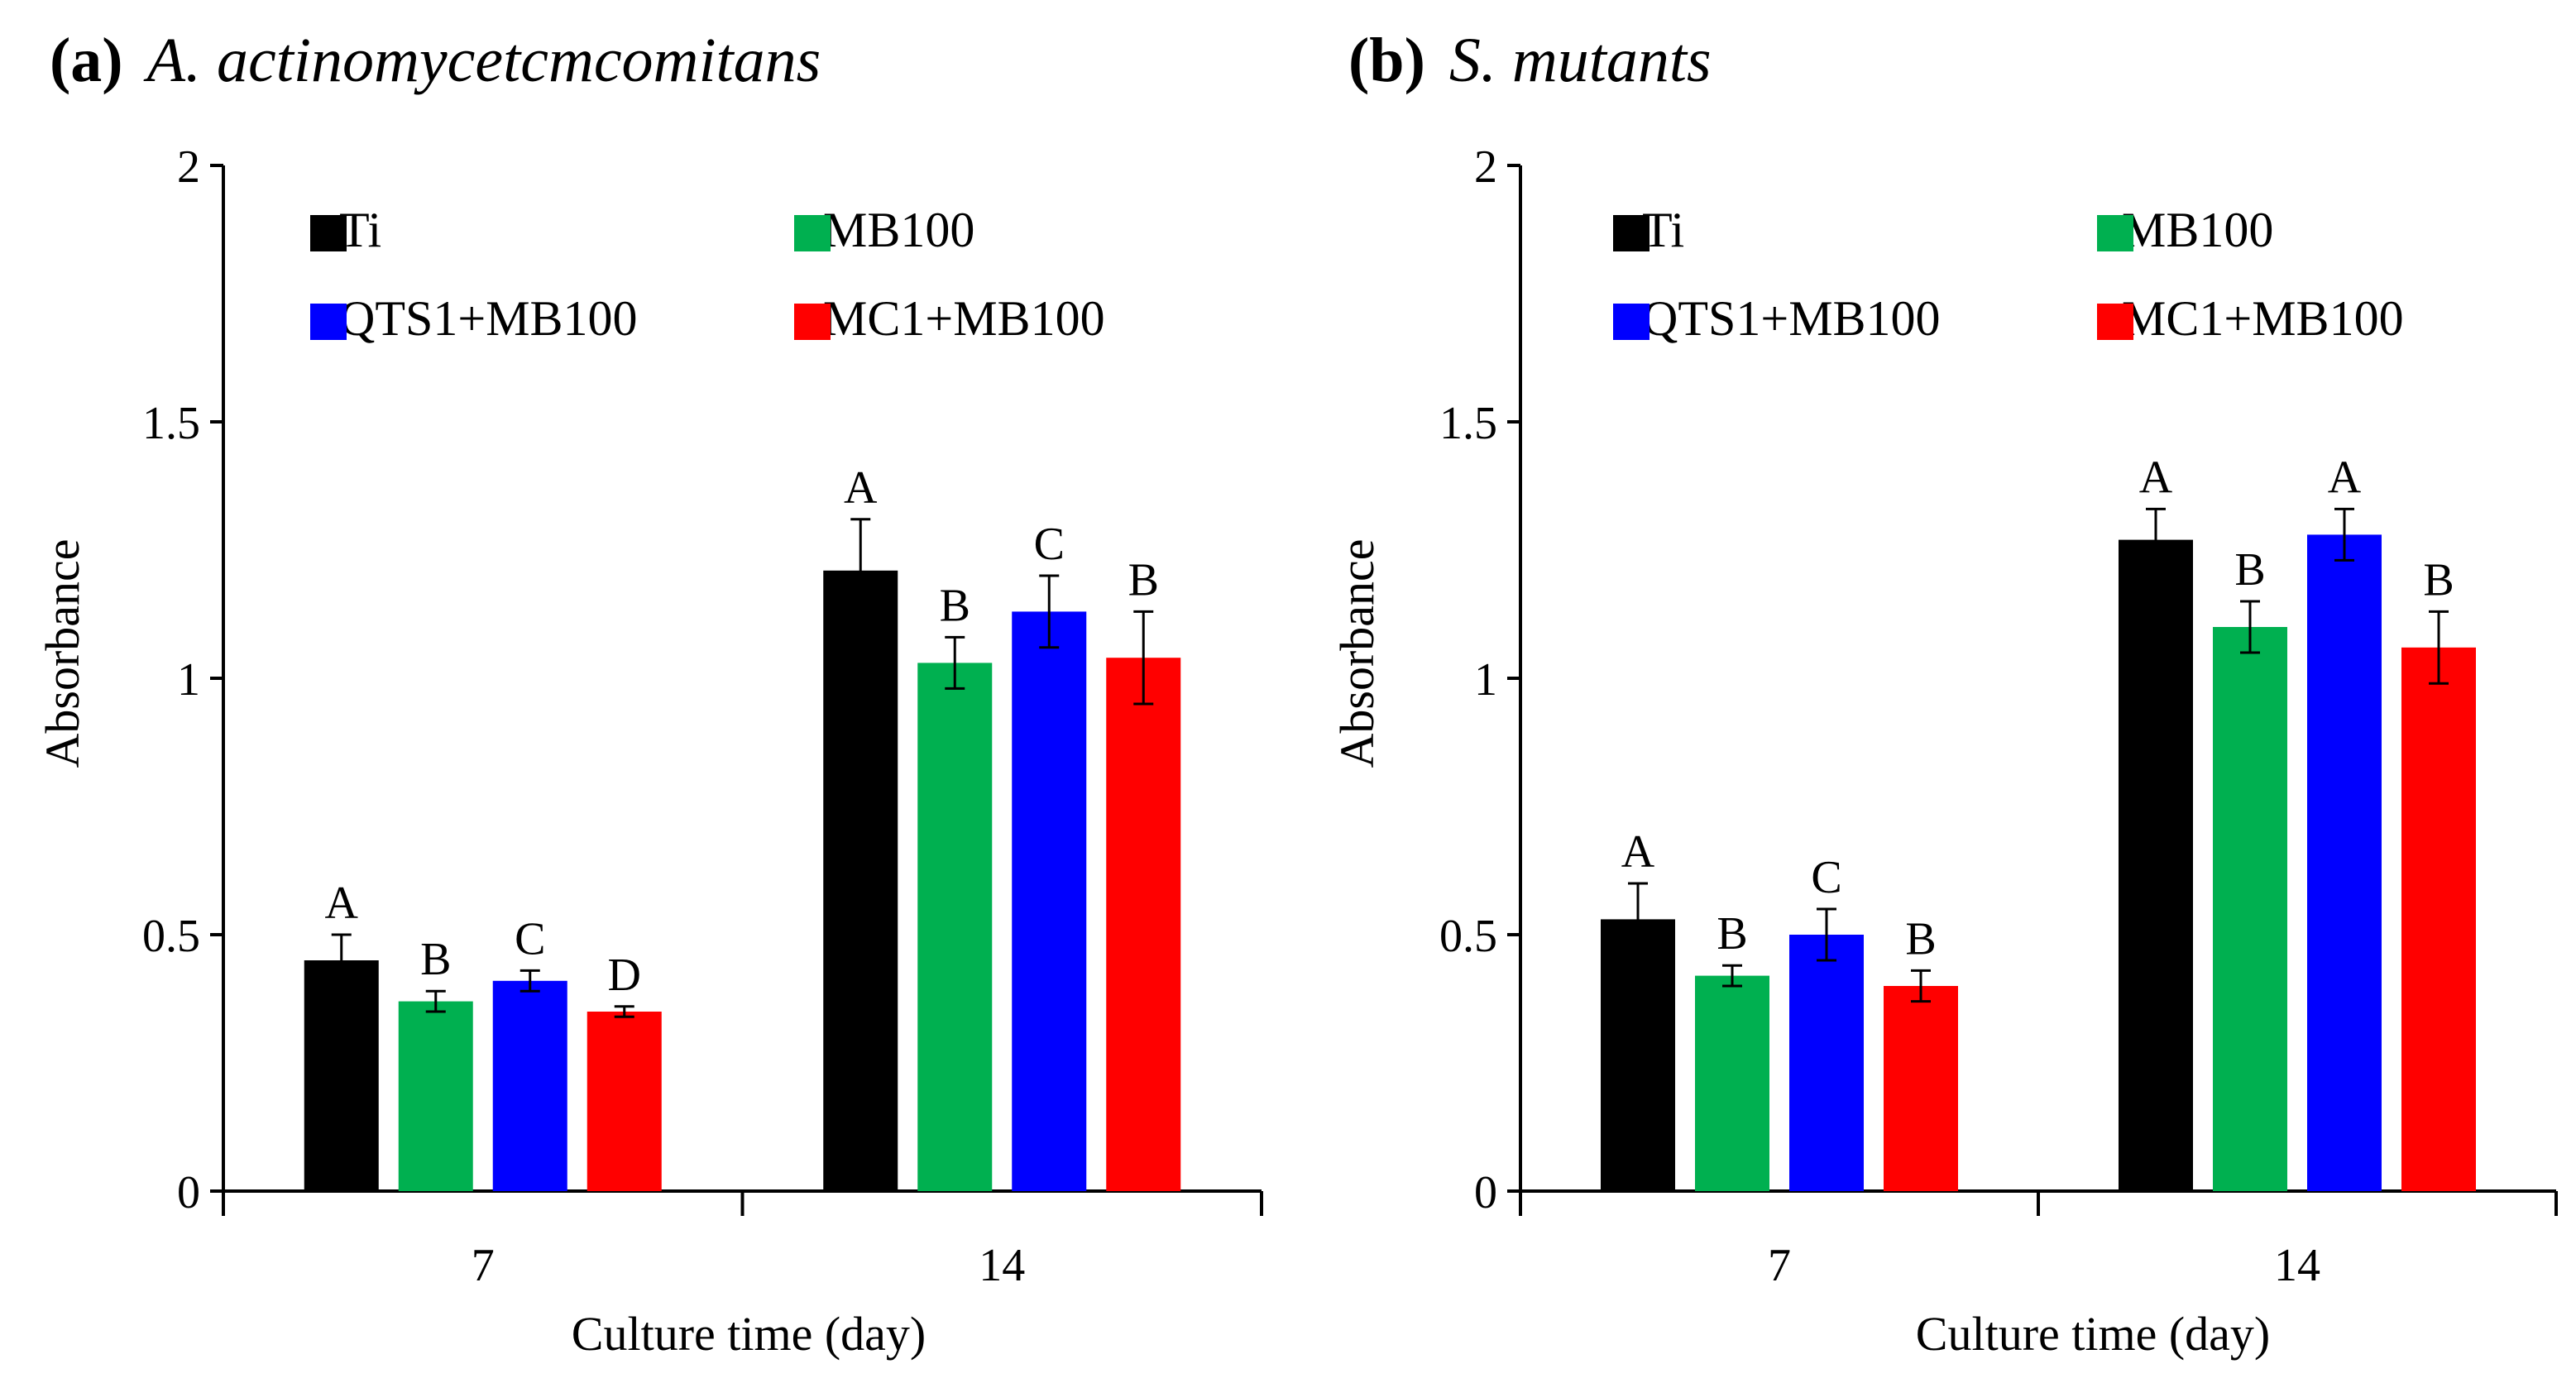 The width and height of the screenshot is (2576, 1383). I want to click on panel-b-y-tick-label: 1, so click(1485, 680).